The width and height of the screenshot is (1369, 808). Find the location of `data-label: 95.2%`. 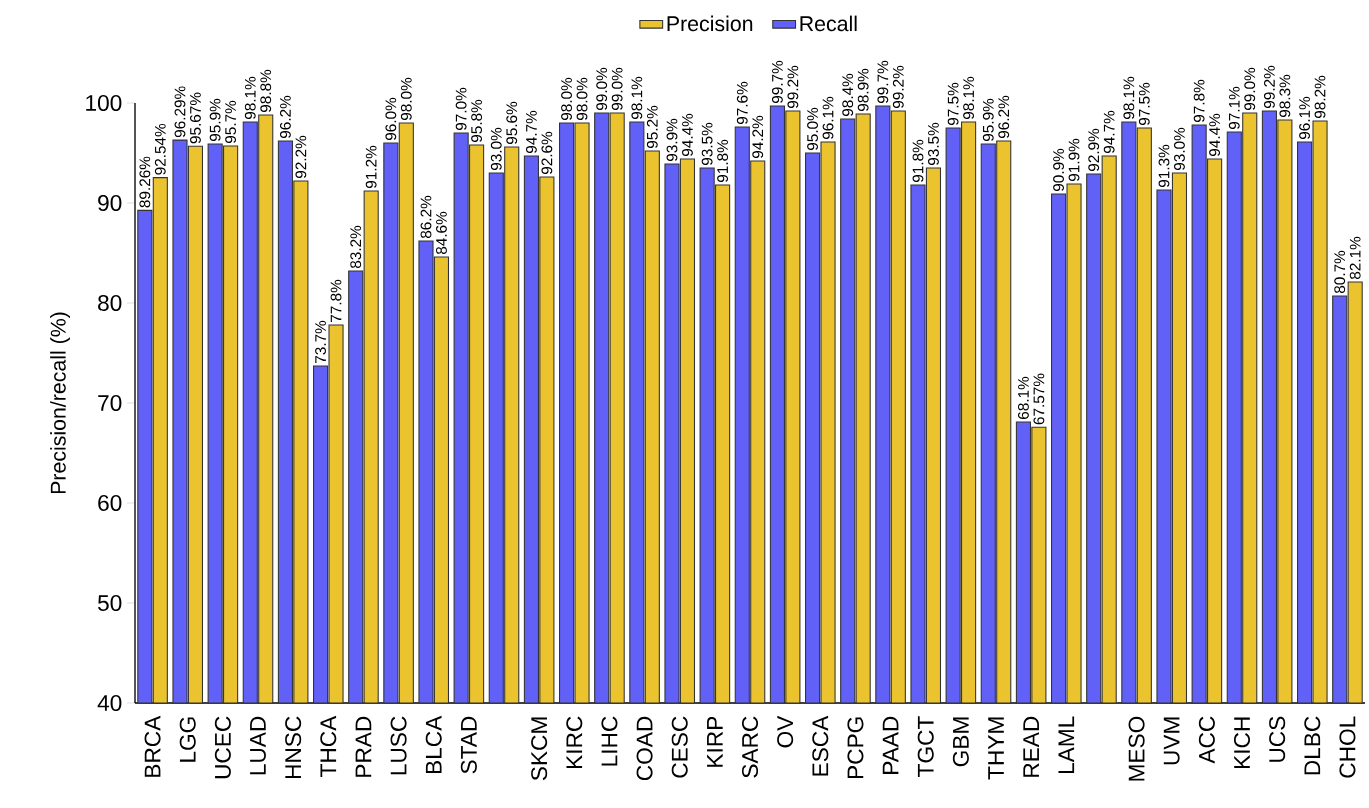

data-label: 95.2% is located at coordinates (652, 127).